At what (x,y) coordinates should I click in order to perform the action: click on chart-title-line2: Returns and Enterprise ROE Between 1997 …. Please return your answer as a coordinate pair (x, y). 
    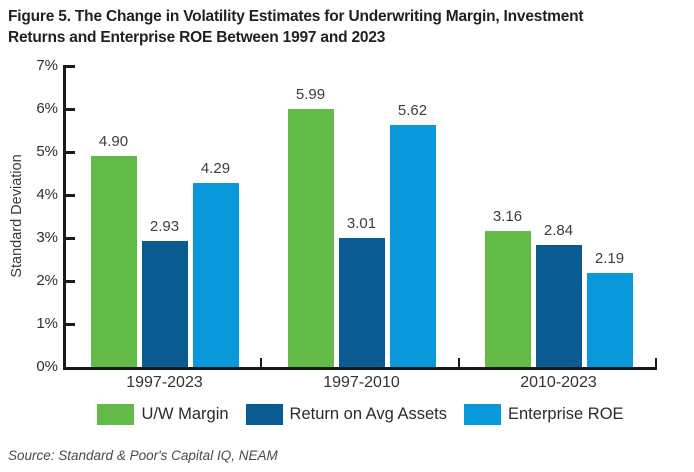
    Looking at the image, I should click on (197, 37).